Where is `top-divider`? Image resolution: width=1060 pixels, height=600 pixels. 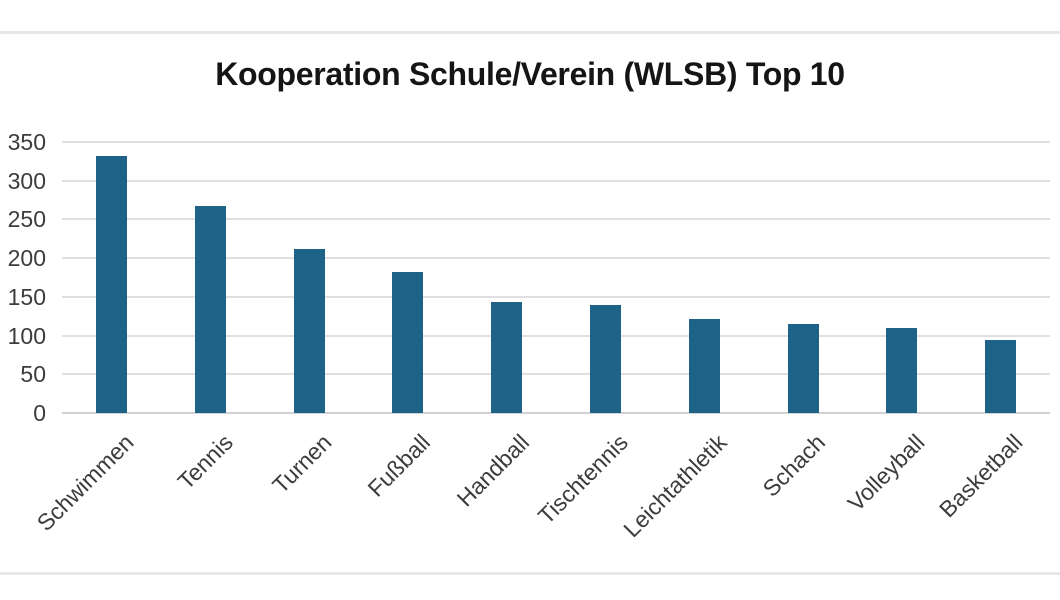 top-divider is located at coordinates (530, 32).